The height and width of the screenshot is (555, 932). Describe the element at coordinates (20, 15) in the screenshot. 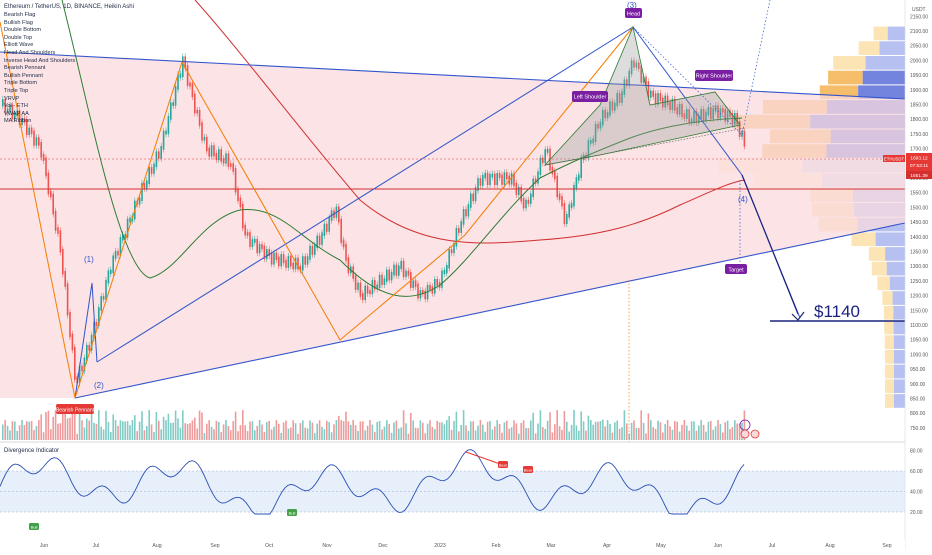

I see `indicator-item: Bearish Flag` at that location.